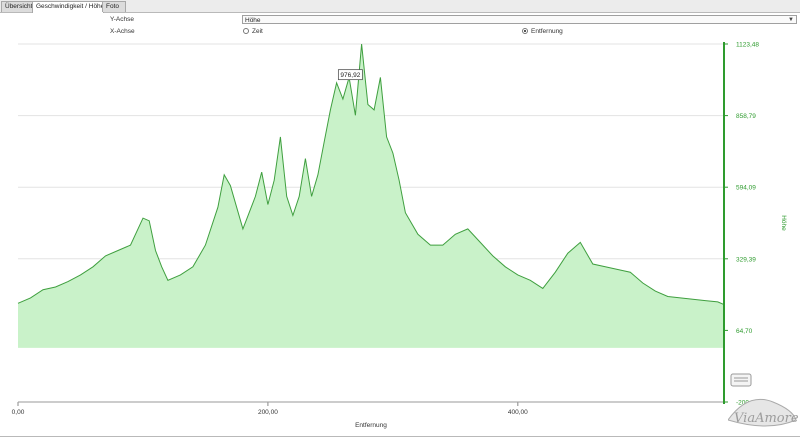  I want to click on x-tick-label: 0,00, so click(18, 412).